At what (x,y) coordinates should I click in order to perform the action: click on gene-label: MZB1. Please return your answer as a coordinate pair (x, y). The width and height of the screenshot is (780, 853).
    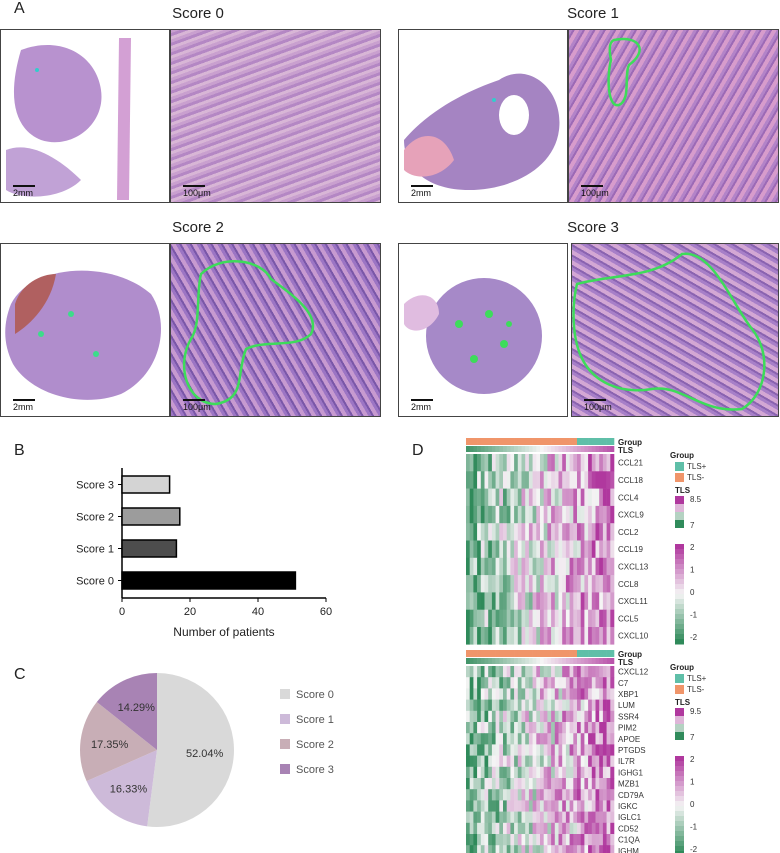
    Looking at the image, I should click on (629, 784).